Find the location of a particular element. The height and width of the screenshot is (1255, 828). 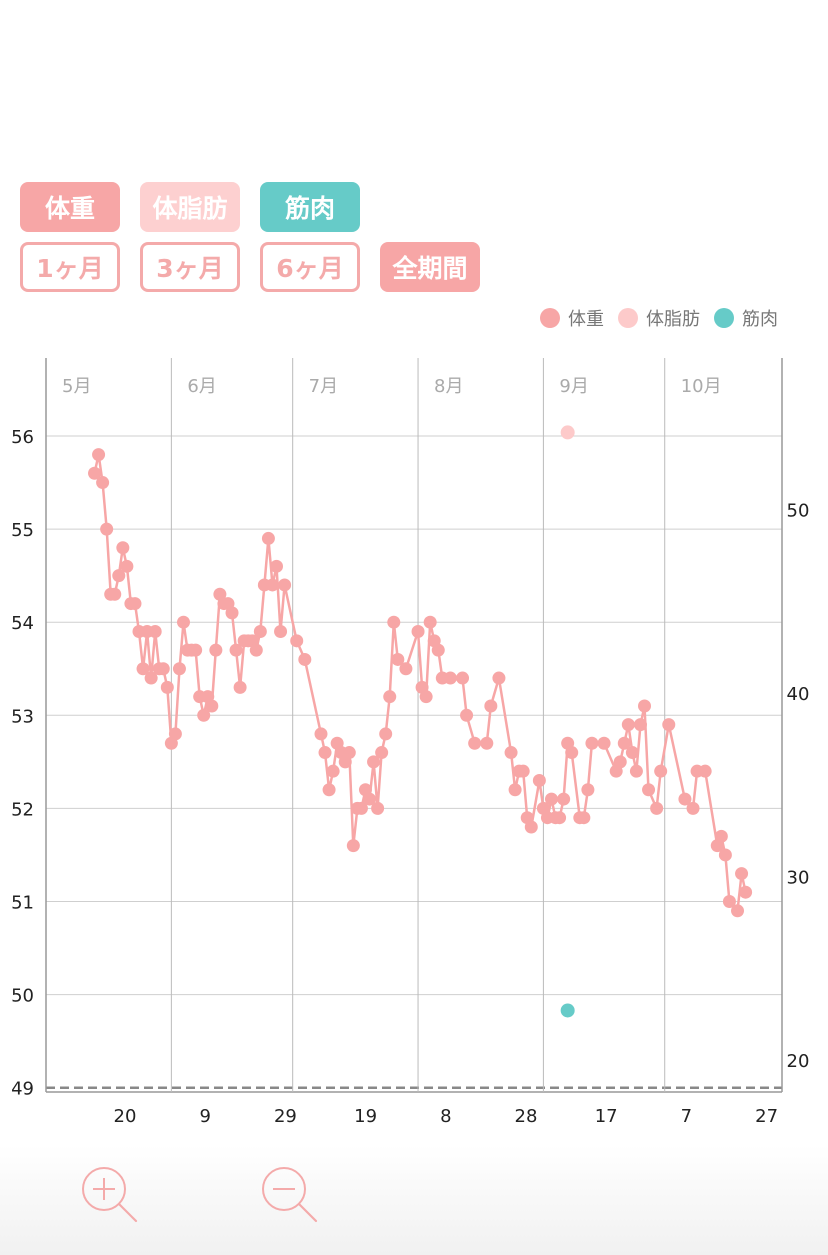

period-all-button: 全期間 is located at coordinates (430, 267).